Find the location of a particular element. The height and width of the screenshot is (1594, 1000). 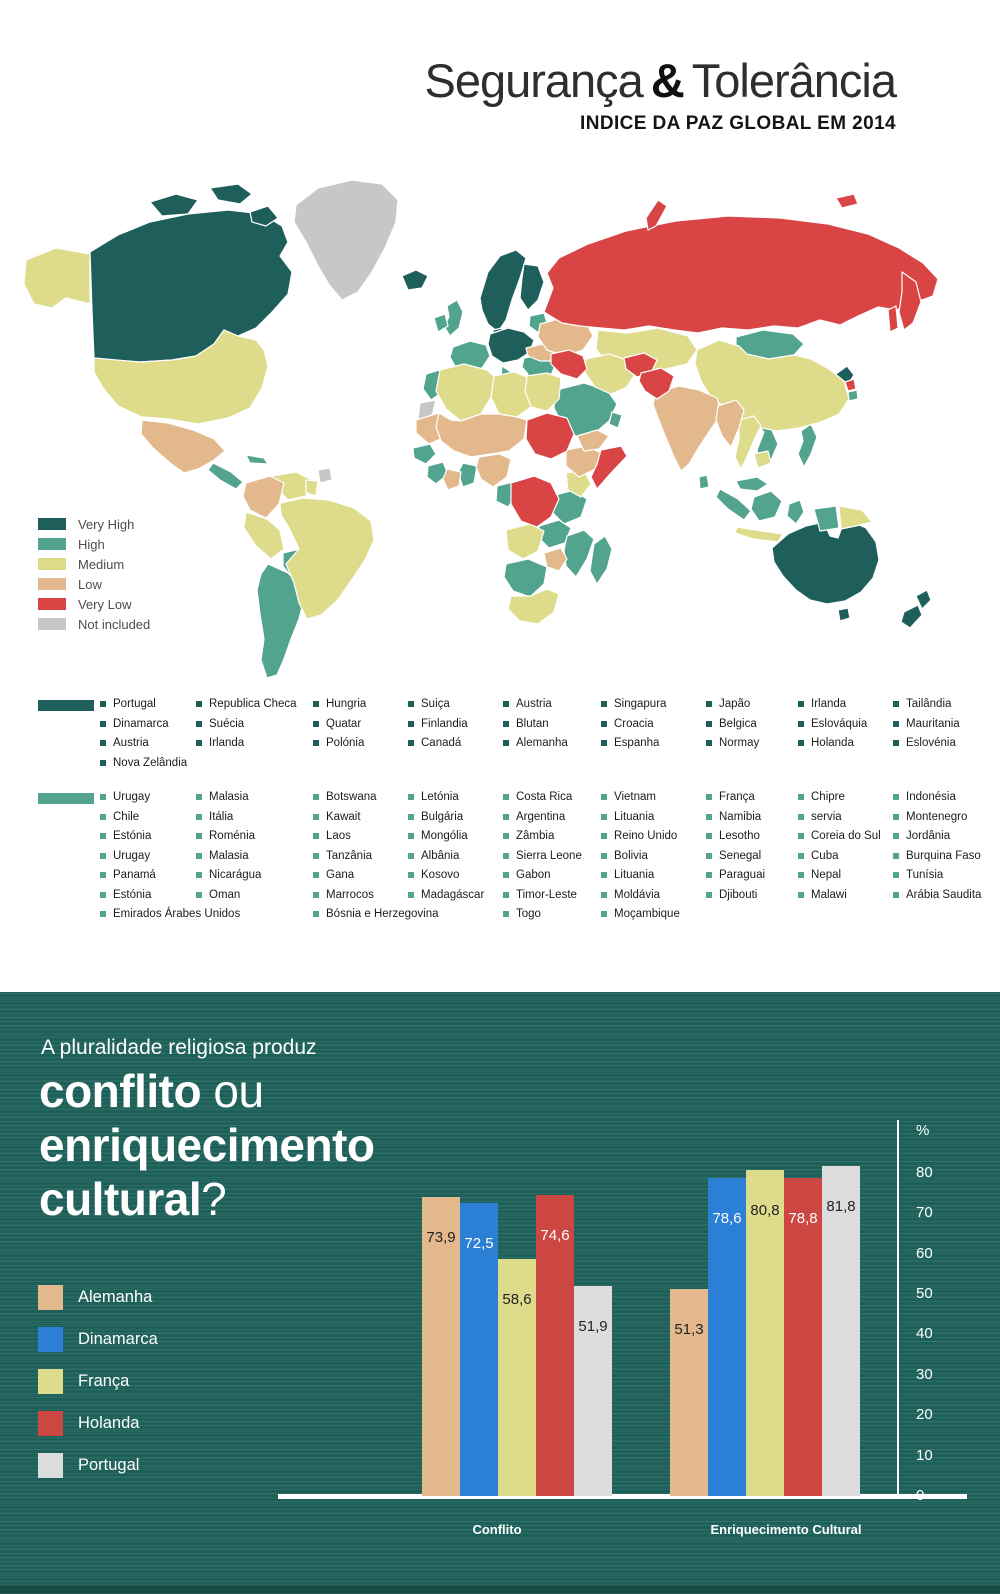

country-item: Finlandia is located at coordinates (438, 724).